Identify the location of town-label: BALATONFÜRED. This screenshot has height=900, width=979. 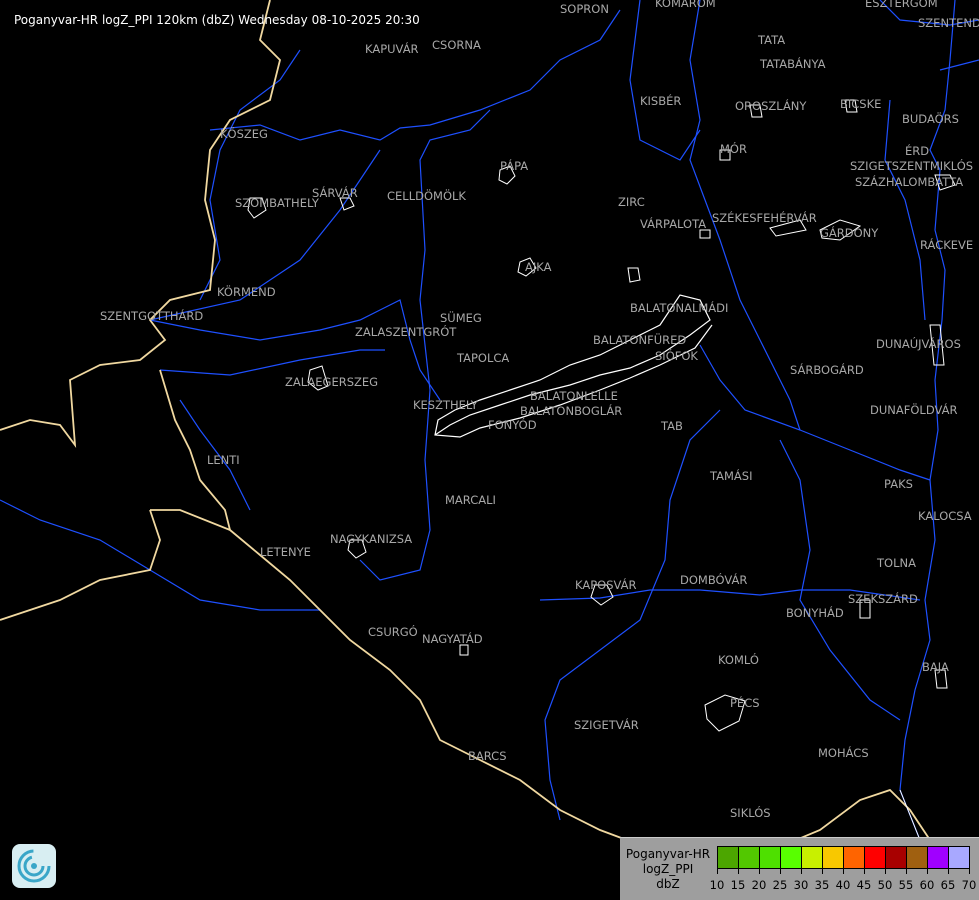
(640, 340).